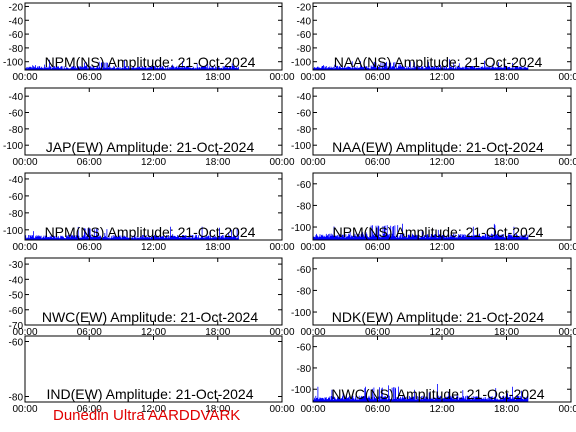  I want to click on y-tick-label: -30, so click(16, 265).